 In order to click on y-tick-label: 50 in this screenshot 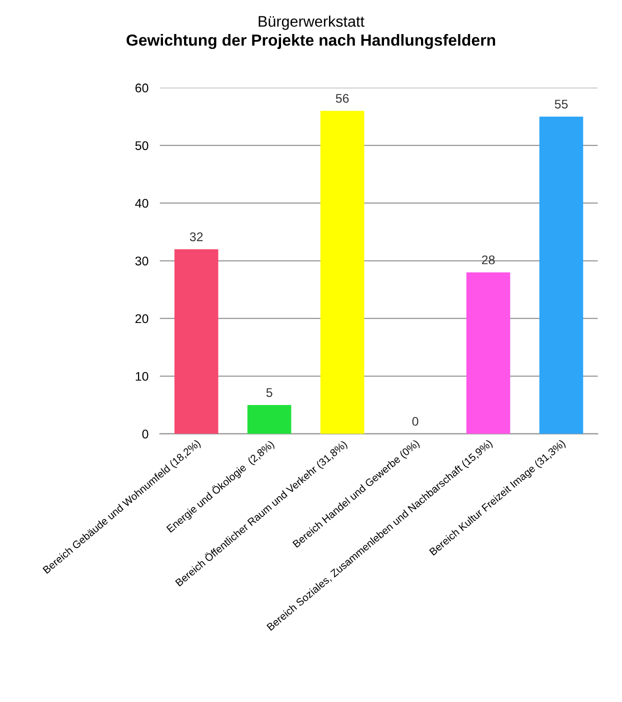, I will do `click(141, 145)`.